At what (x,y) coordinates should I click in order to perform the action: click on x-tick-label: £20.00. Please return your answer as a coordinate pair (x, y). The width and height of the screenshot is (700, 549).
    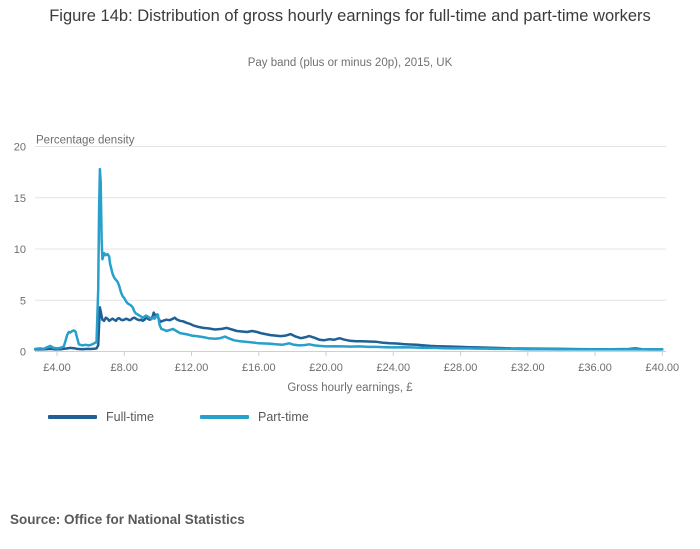
    Looking at the image, I should click on (326, 368).